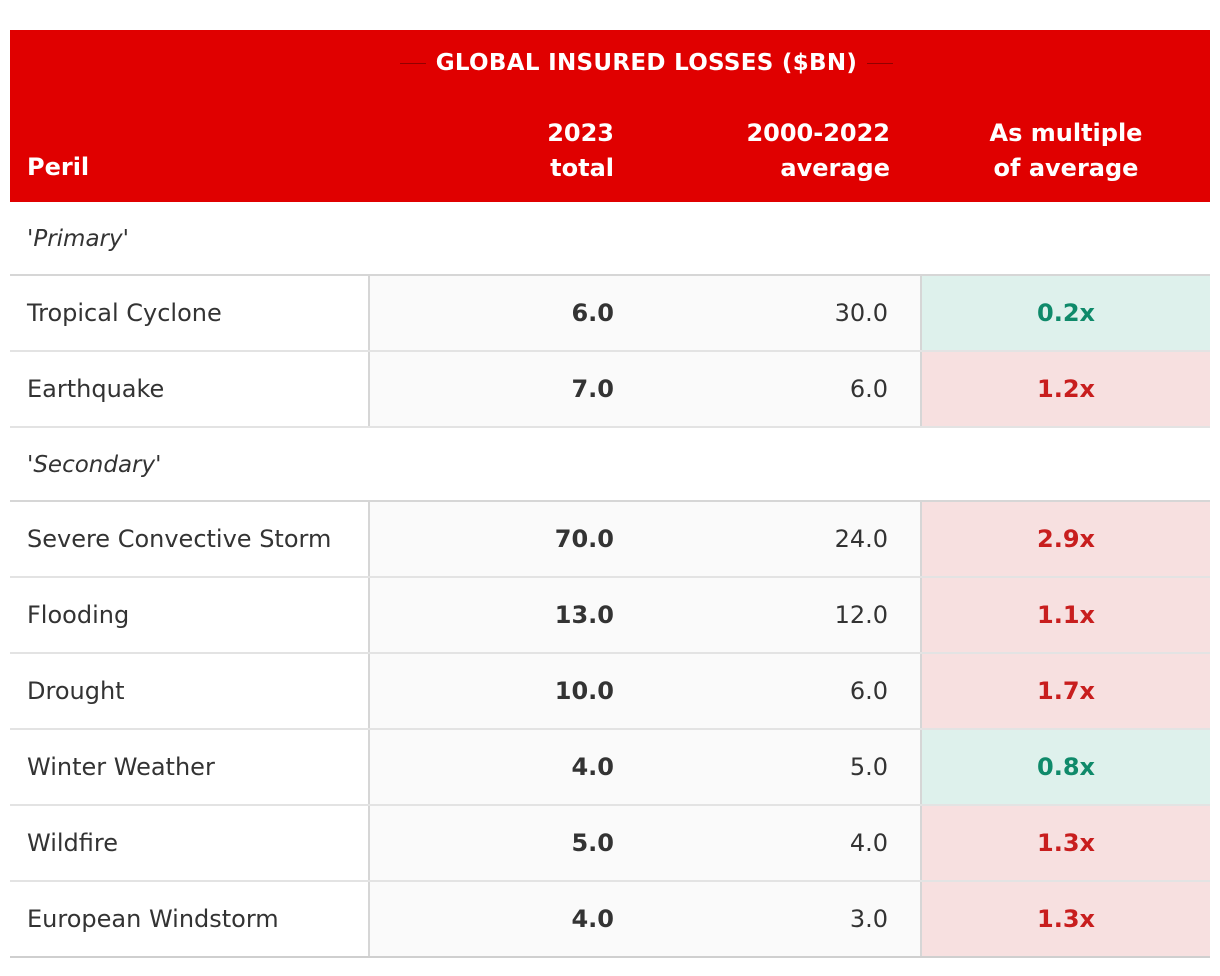 The image size is (1220, 976). I want to click on group-label: 'Secondary', so click(610, 465).